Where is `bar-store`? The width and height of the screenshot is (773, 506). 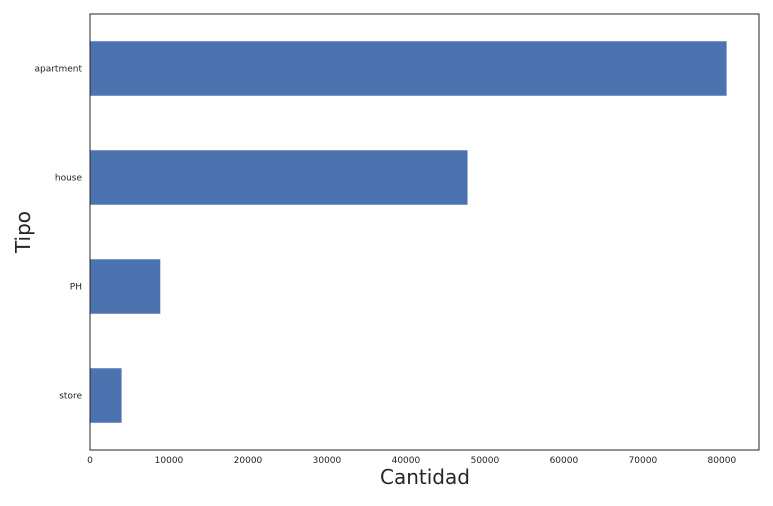 bar-store is located at coordinates (106, 395).